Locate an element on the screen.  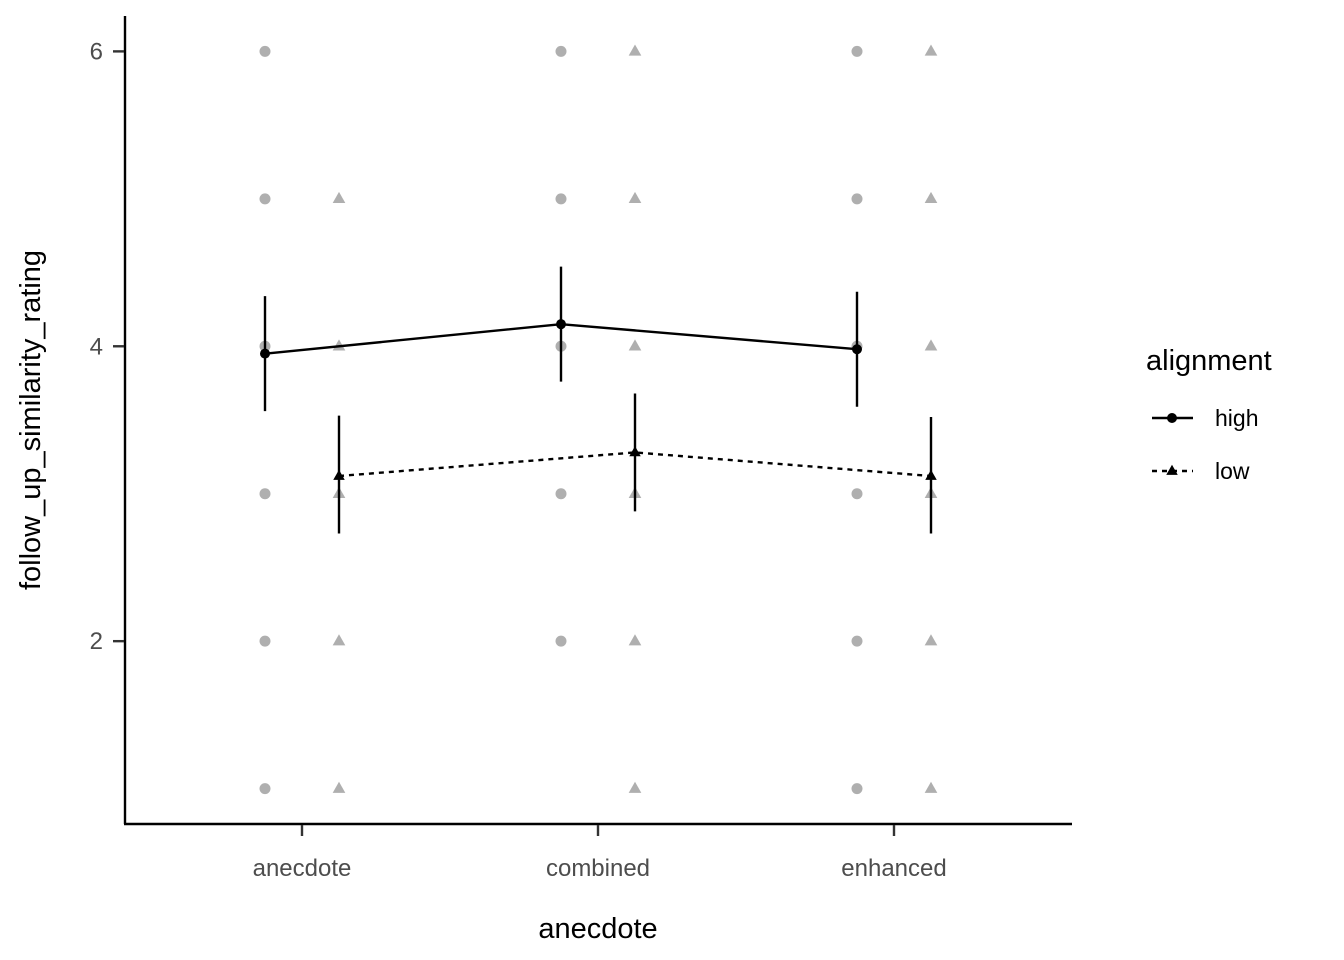
x-axis-title: anecdote is located at coordinates (597, 929).